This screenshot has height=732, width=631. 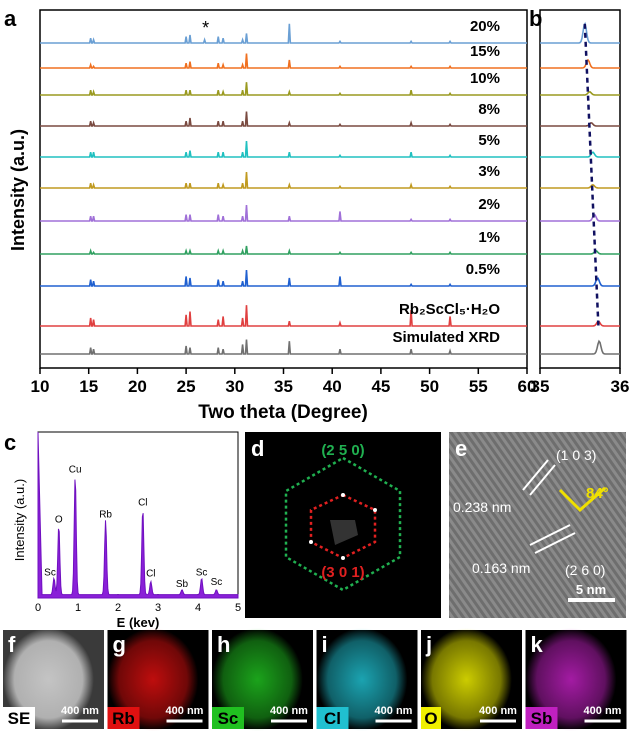 What do you see at coordinates (78, 608) in the screenshot?
I see `x-tick-label: 1` at bounding box center [78, 608].